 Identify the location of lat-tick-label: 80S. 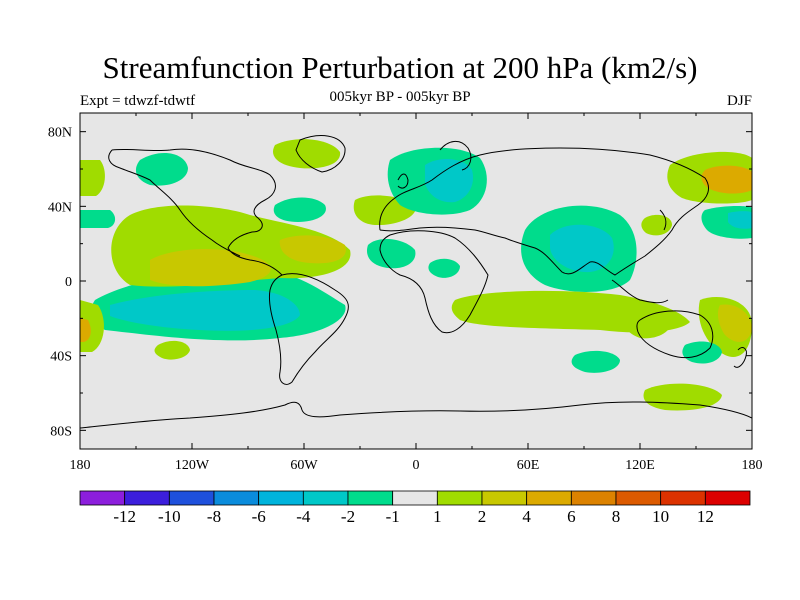
(61, 431).